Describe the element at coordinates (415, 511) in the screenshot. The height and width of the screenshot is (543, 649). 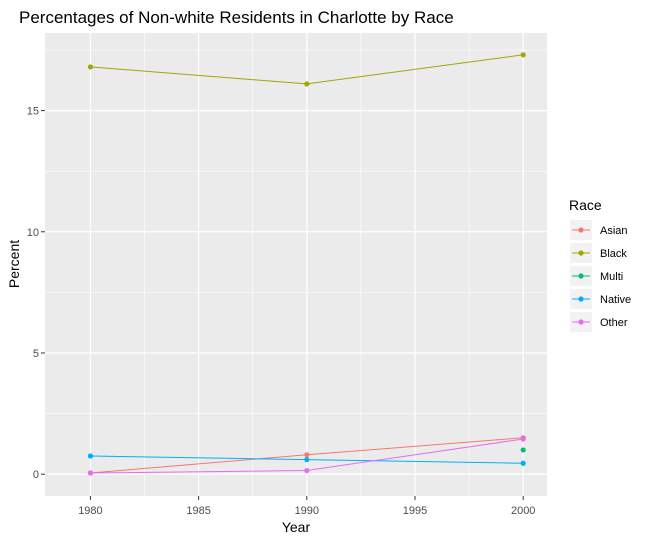
I see `x-tick-label: 1995` at that location.